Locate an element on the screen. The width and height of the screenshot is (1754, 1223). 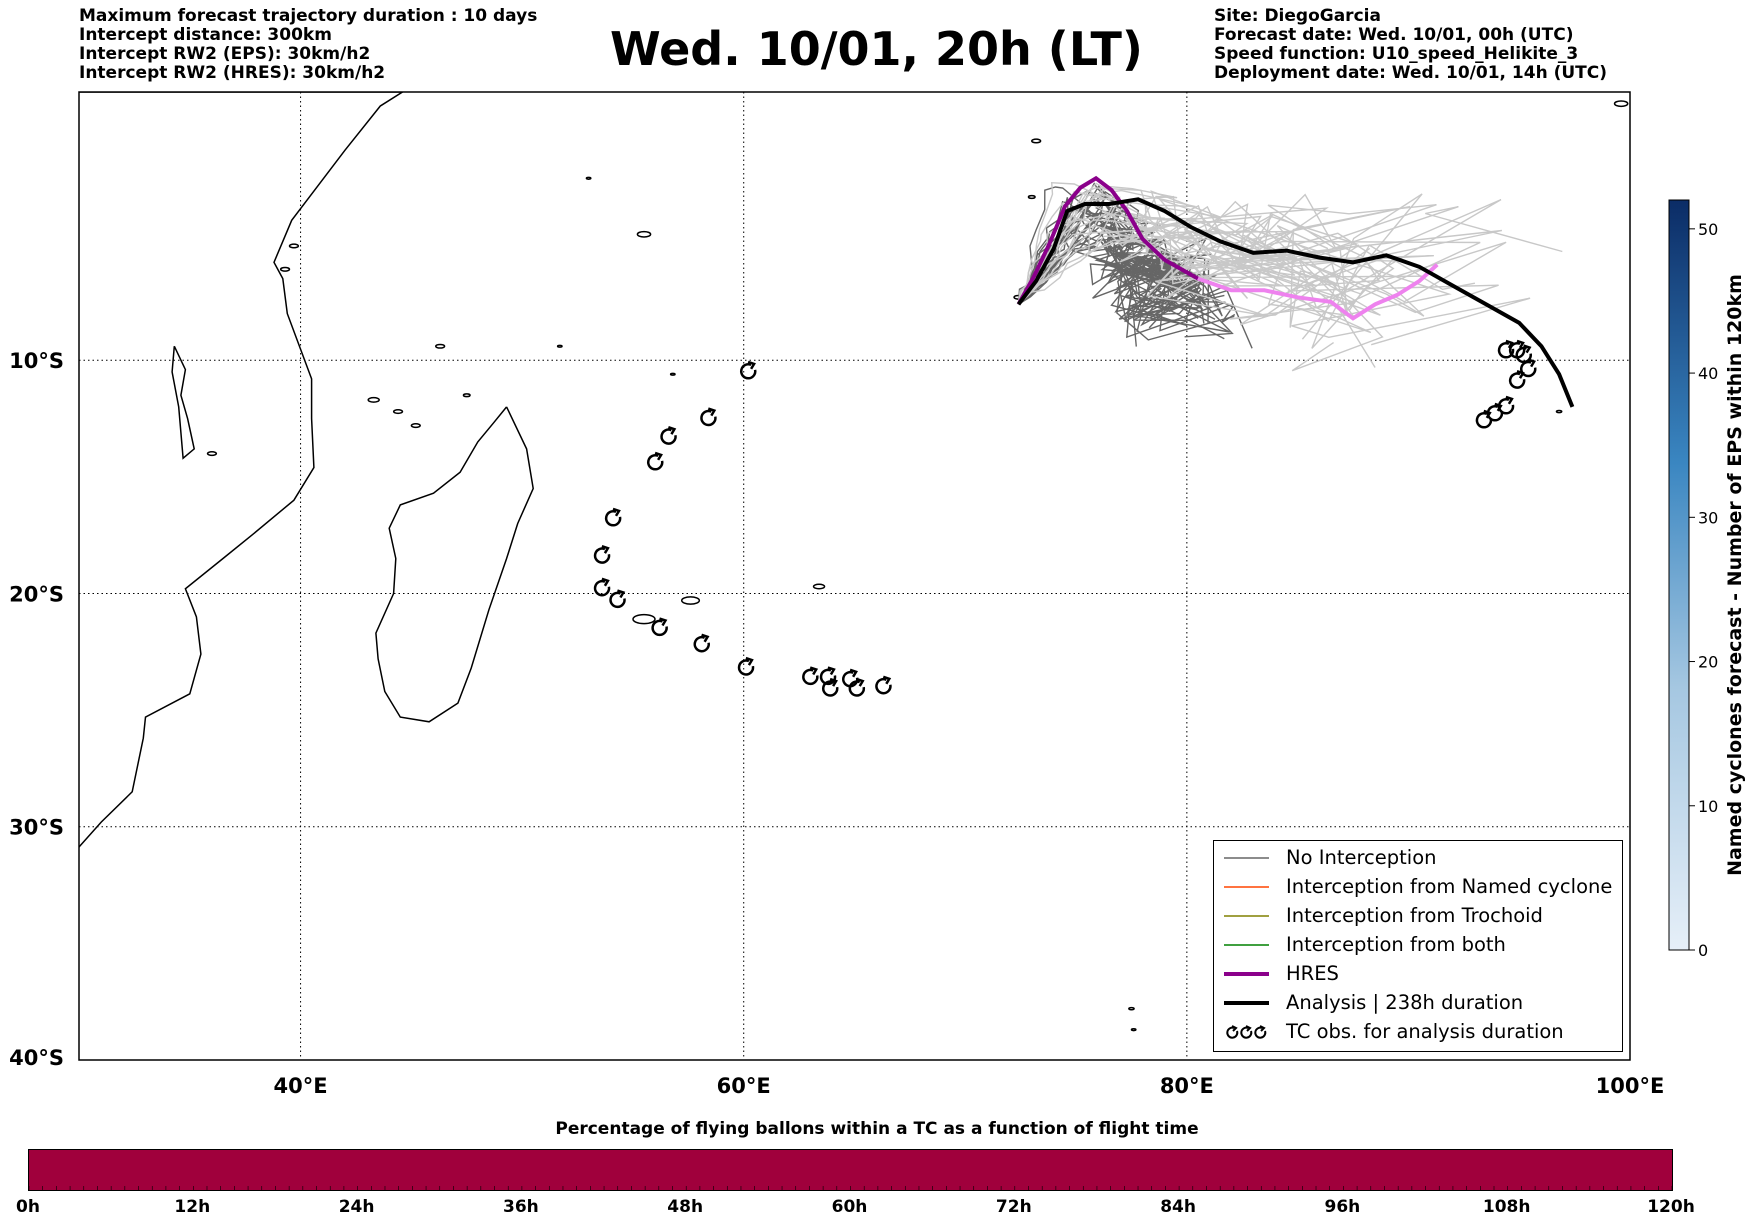
flight-time-label: 72h is located at coordinates (1013, 1207).